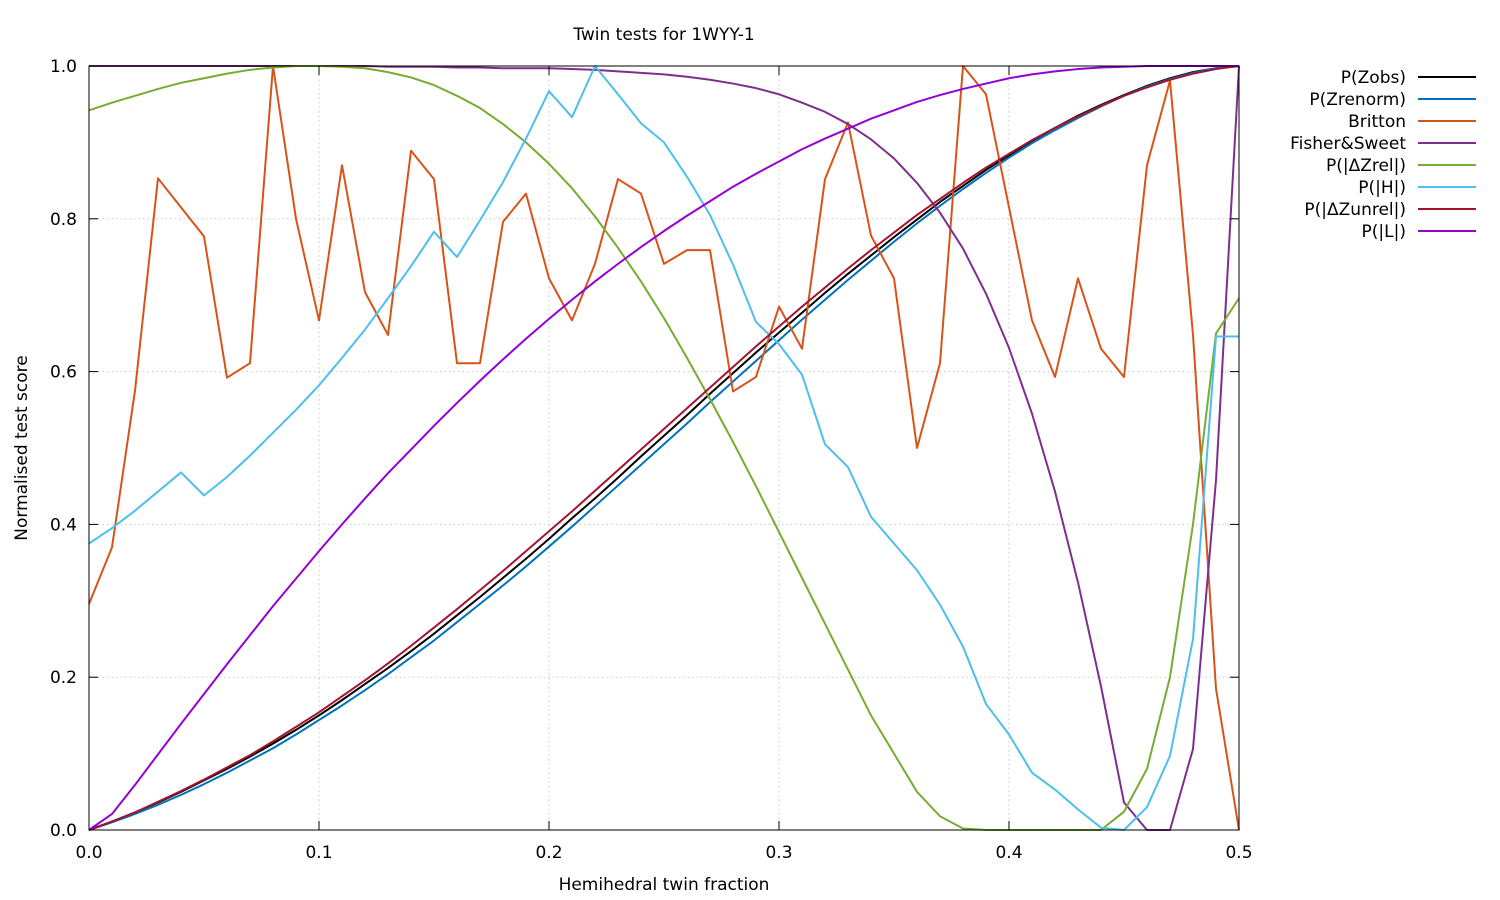  What do you see at coordinates (1238, 853) in the screenshot?
I see `x-tick-label: 0.5` at bounding box center [1238, 853].